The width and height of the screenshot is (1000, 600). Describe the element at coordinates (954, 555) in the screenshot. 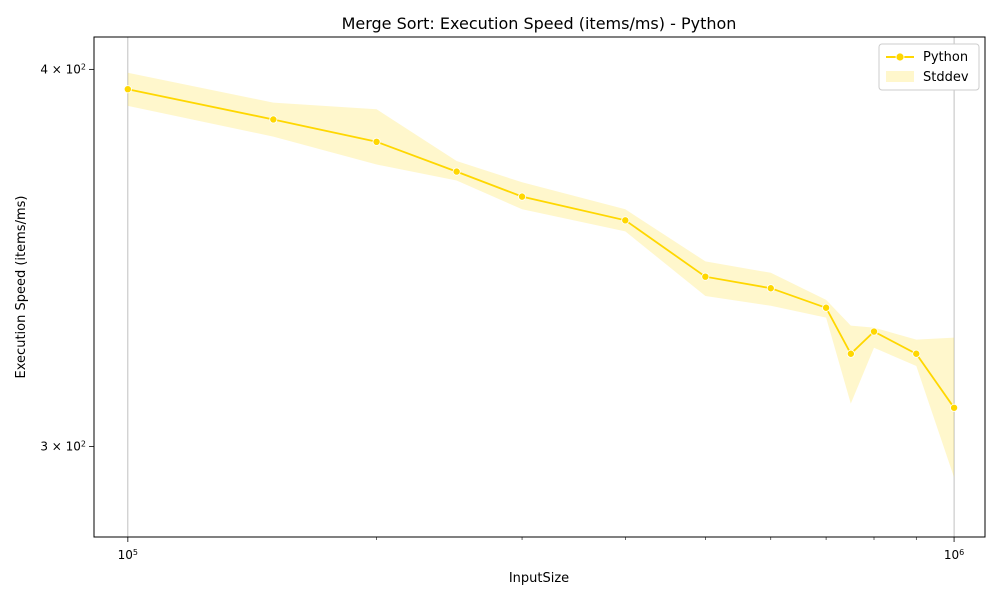

I see `x-tick-label: 106` at that location.